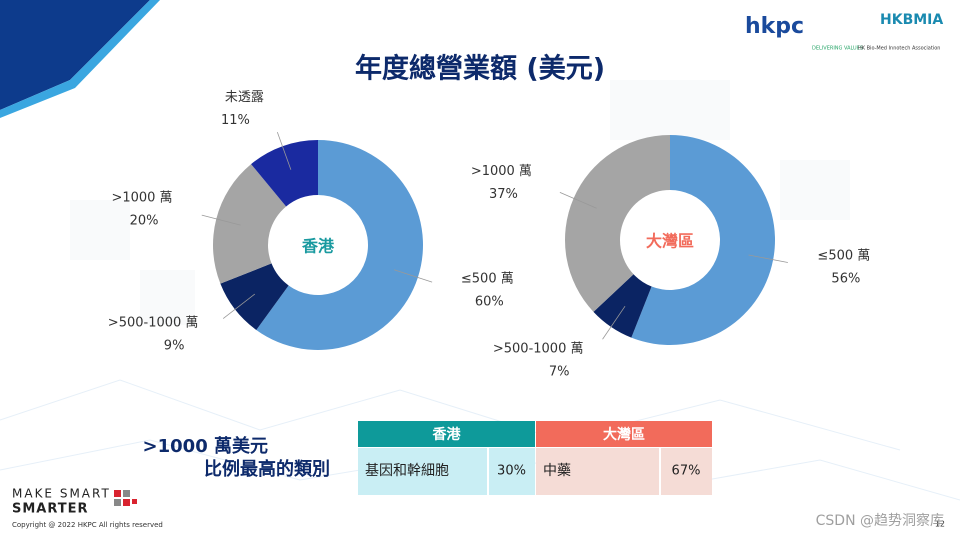  I want to click on watermark: CSDN @趋势洞察库, so click(880, 520).